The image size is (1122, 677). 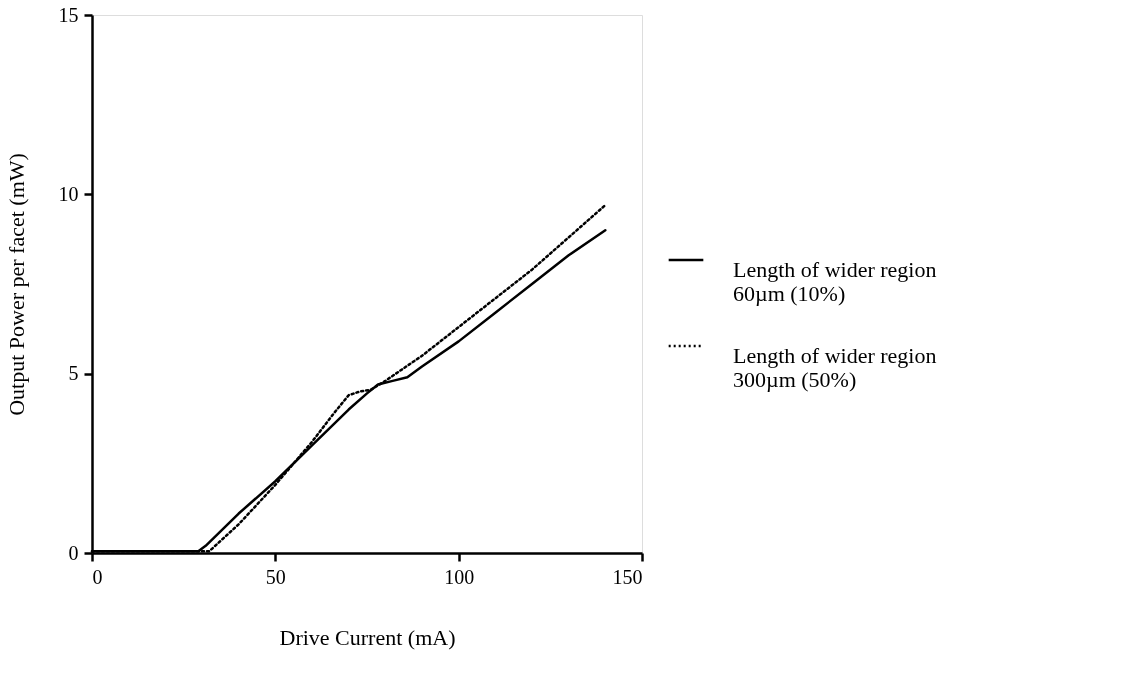 I want to click on y-tick-label: 10, so click(x=68, y=193).